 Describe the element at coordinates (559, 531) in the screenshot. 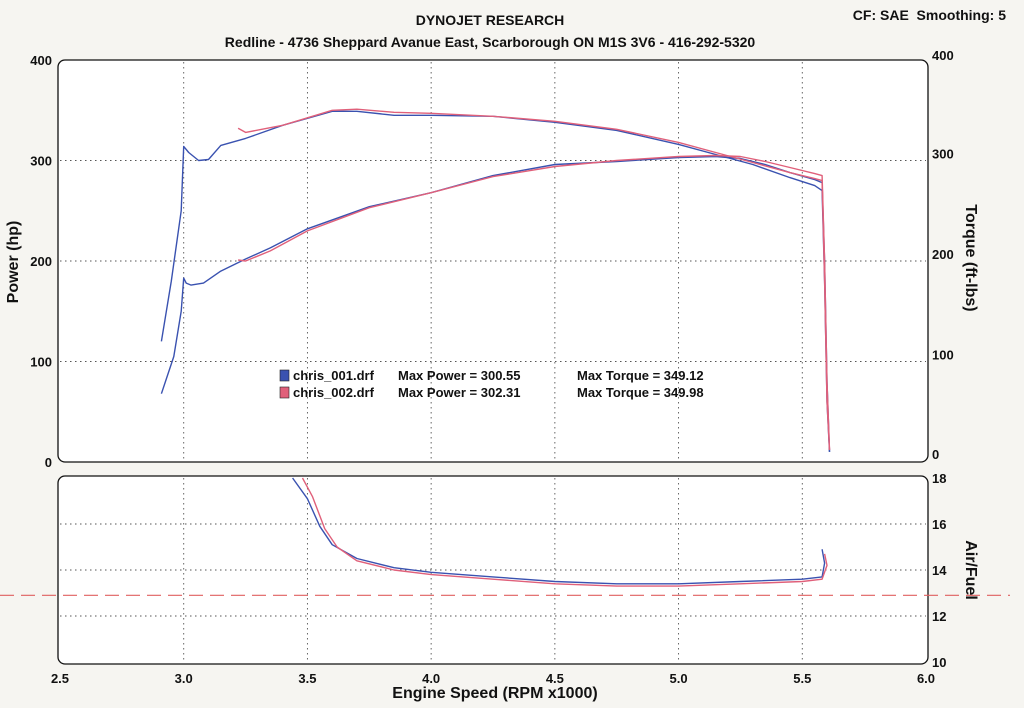

I see `air-fuel-curve-run1` at that location.